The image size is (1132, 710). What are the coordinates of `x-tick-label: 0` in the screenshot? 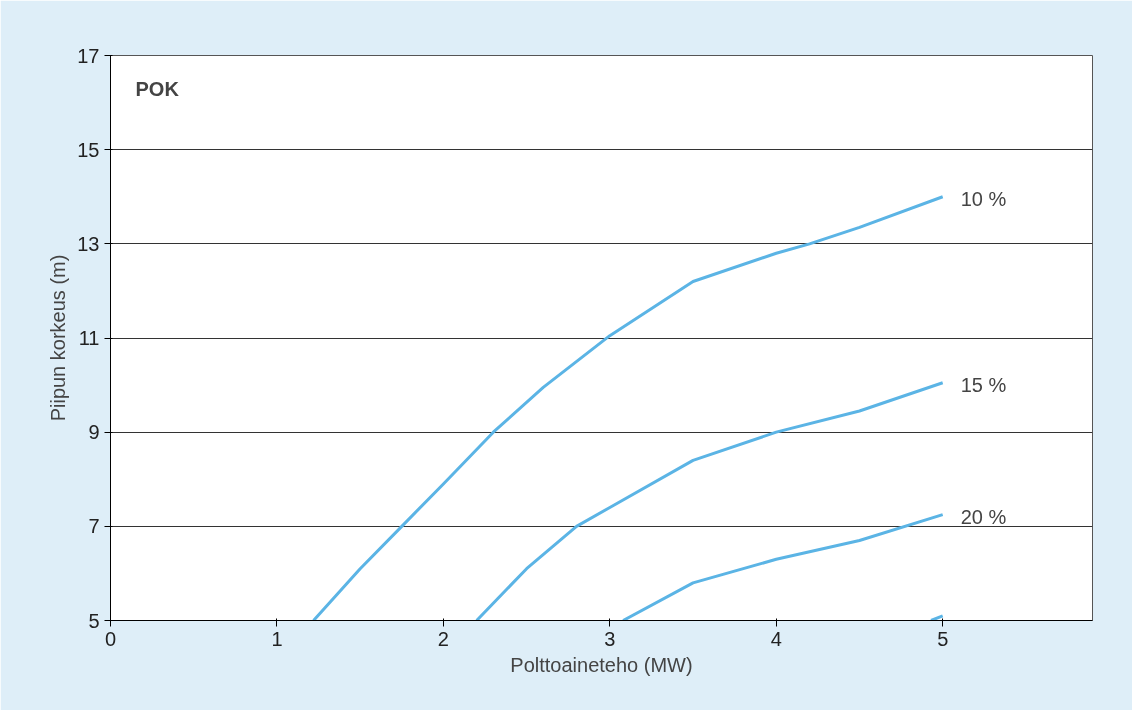 It's located at (110, 638).